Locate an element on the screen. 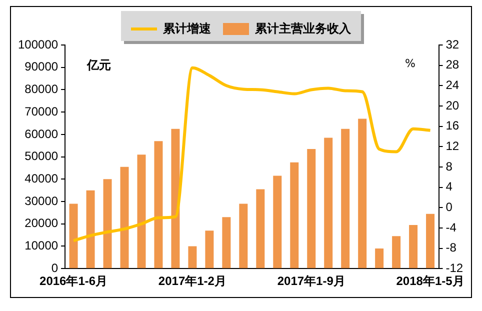 The height and width of the screenshot is (311, 482). y2-tick-label: 4 is located at coordinates (449, 187).